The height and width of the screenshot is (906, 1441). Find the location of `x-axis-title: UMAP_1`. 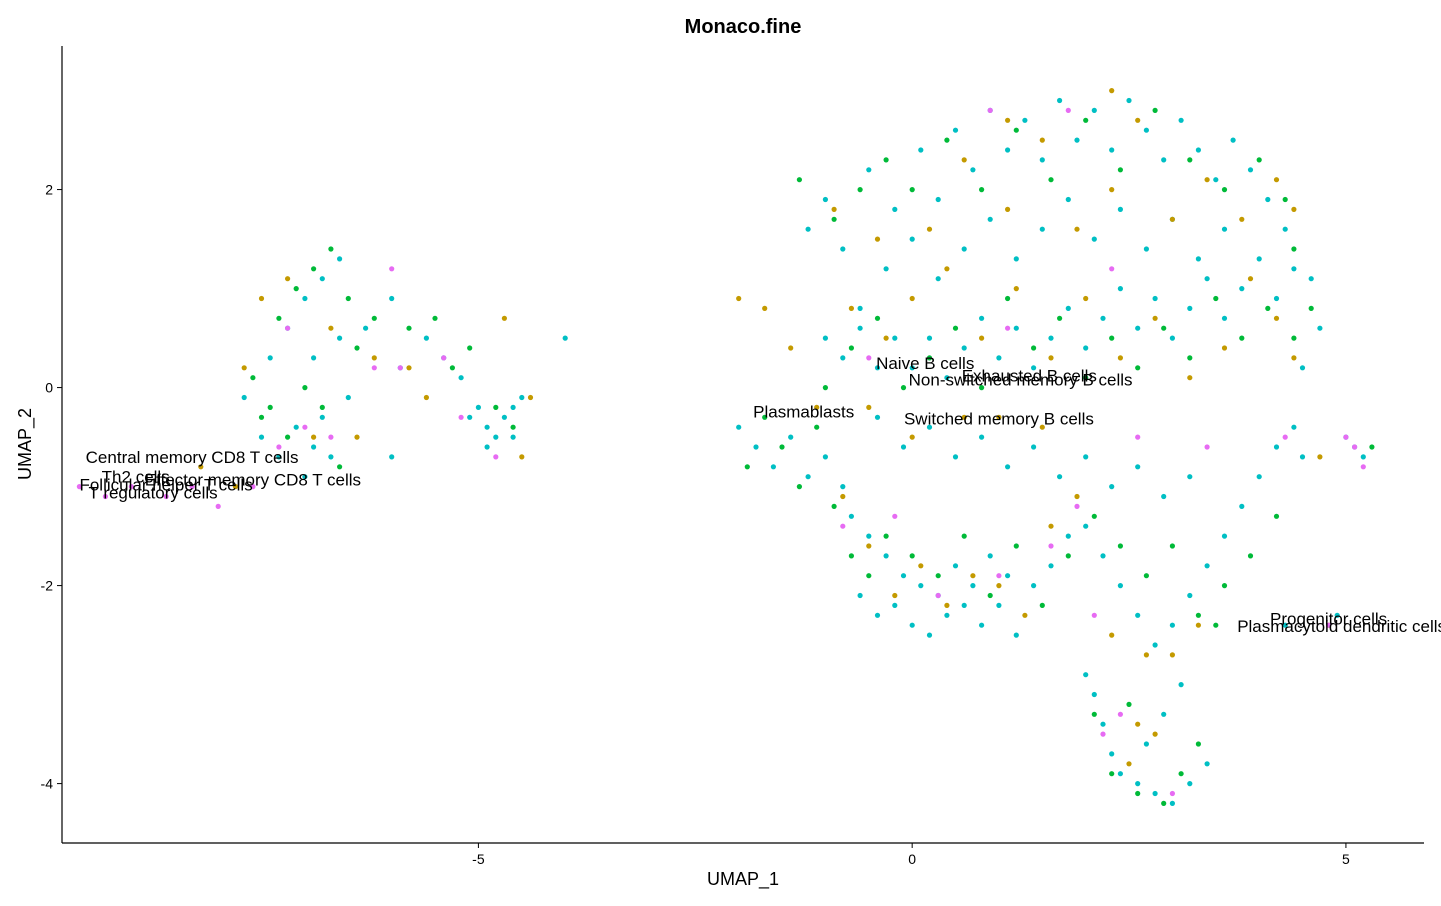

x-axis-title: UMAP_1 is located at coordinates (743, 879).